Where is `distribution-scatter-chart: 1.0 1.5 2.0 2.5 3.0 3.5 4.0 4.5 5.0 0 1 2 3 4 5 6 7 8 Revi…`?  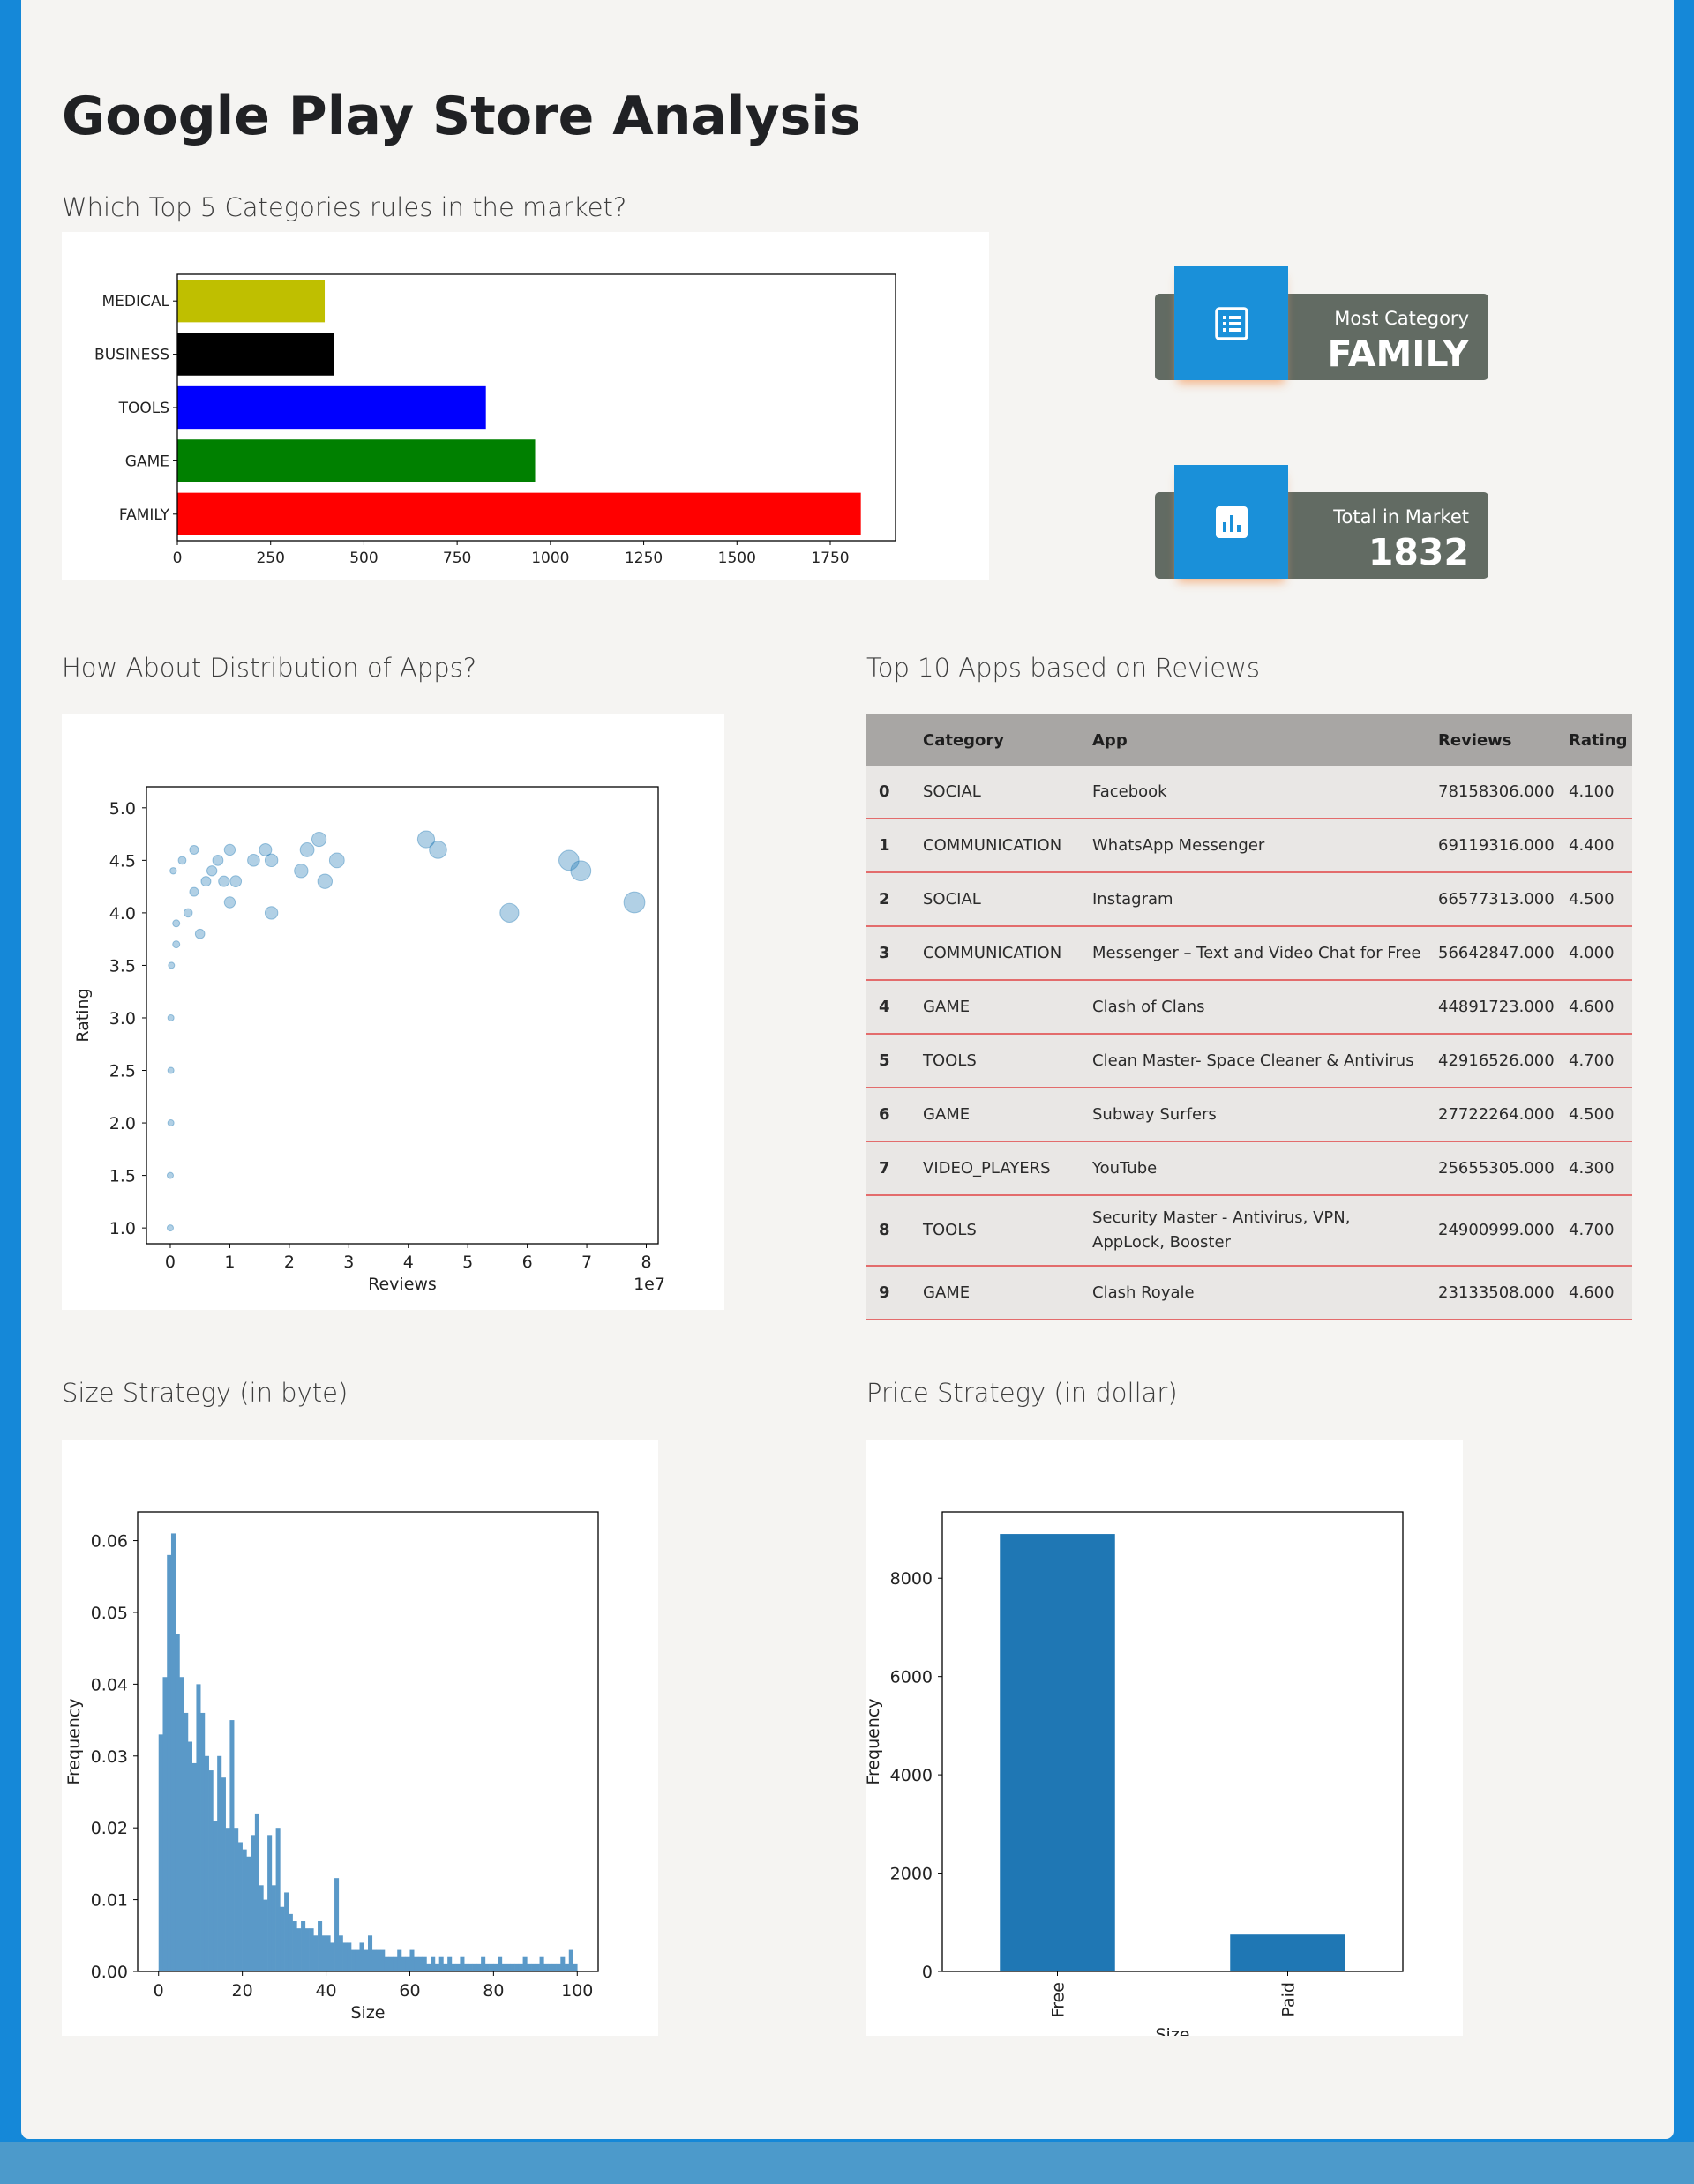
distribution-scatter-chart: 1.0 1.5 2.0 2.5 3.0 3.5 4.0 4.5 5.0 0 1 2 3 4 5 6 7 8 Revi… is located at coordinates (369, 1040).